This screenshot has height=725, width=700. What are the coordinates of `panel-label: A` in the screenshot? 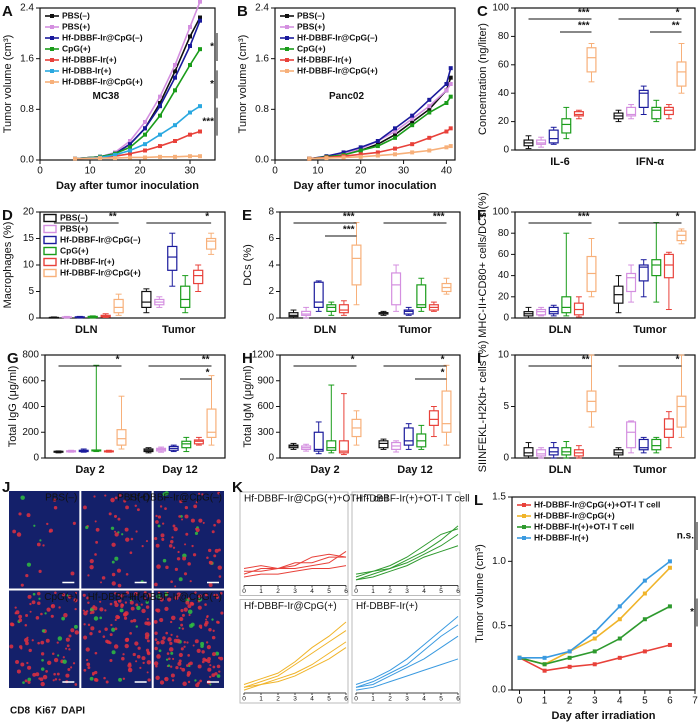 It's located at (7, 11).